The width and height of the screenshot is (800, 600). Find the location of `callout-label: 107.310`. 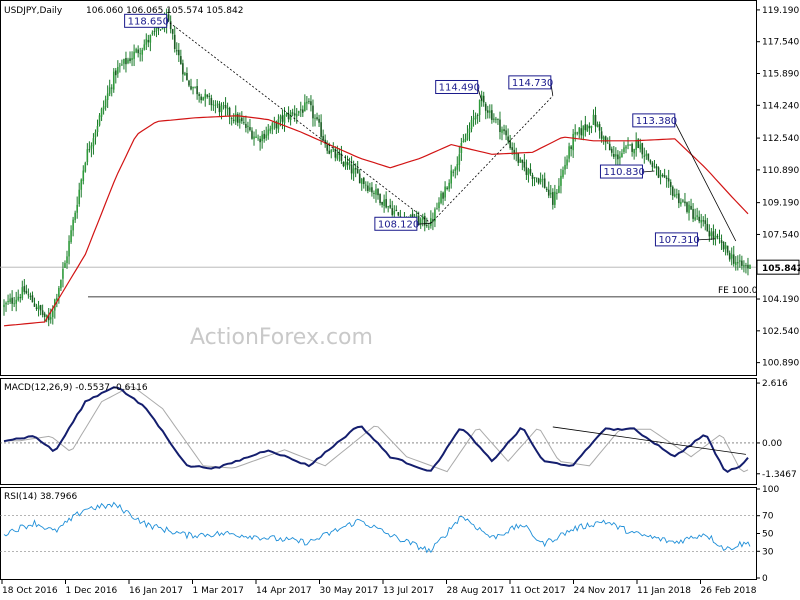

callout-label: 107.310 is located at coordinates (678, 240).